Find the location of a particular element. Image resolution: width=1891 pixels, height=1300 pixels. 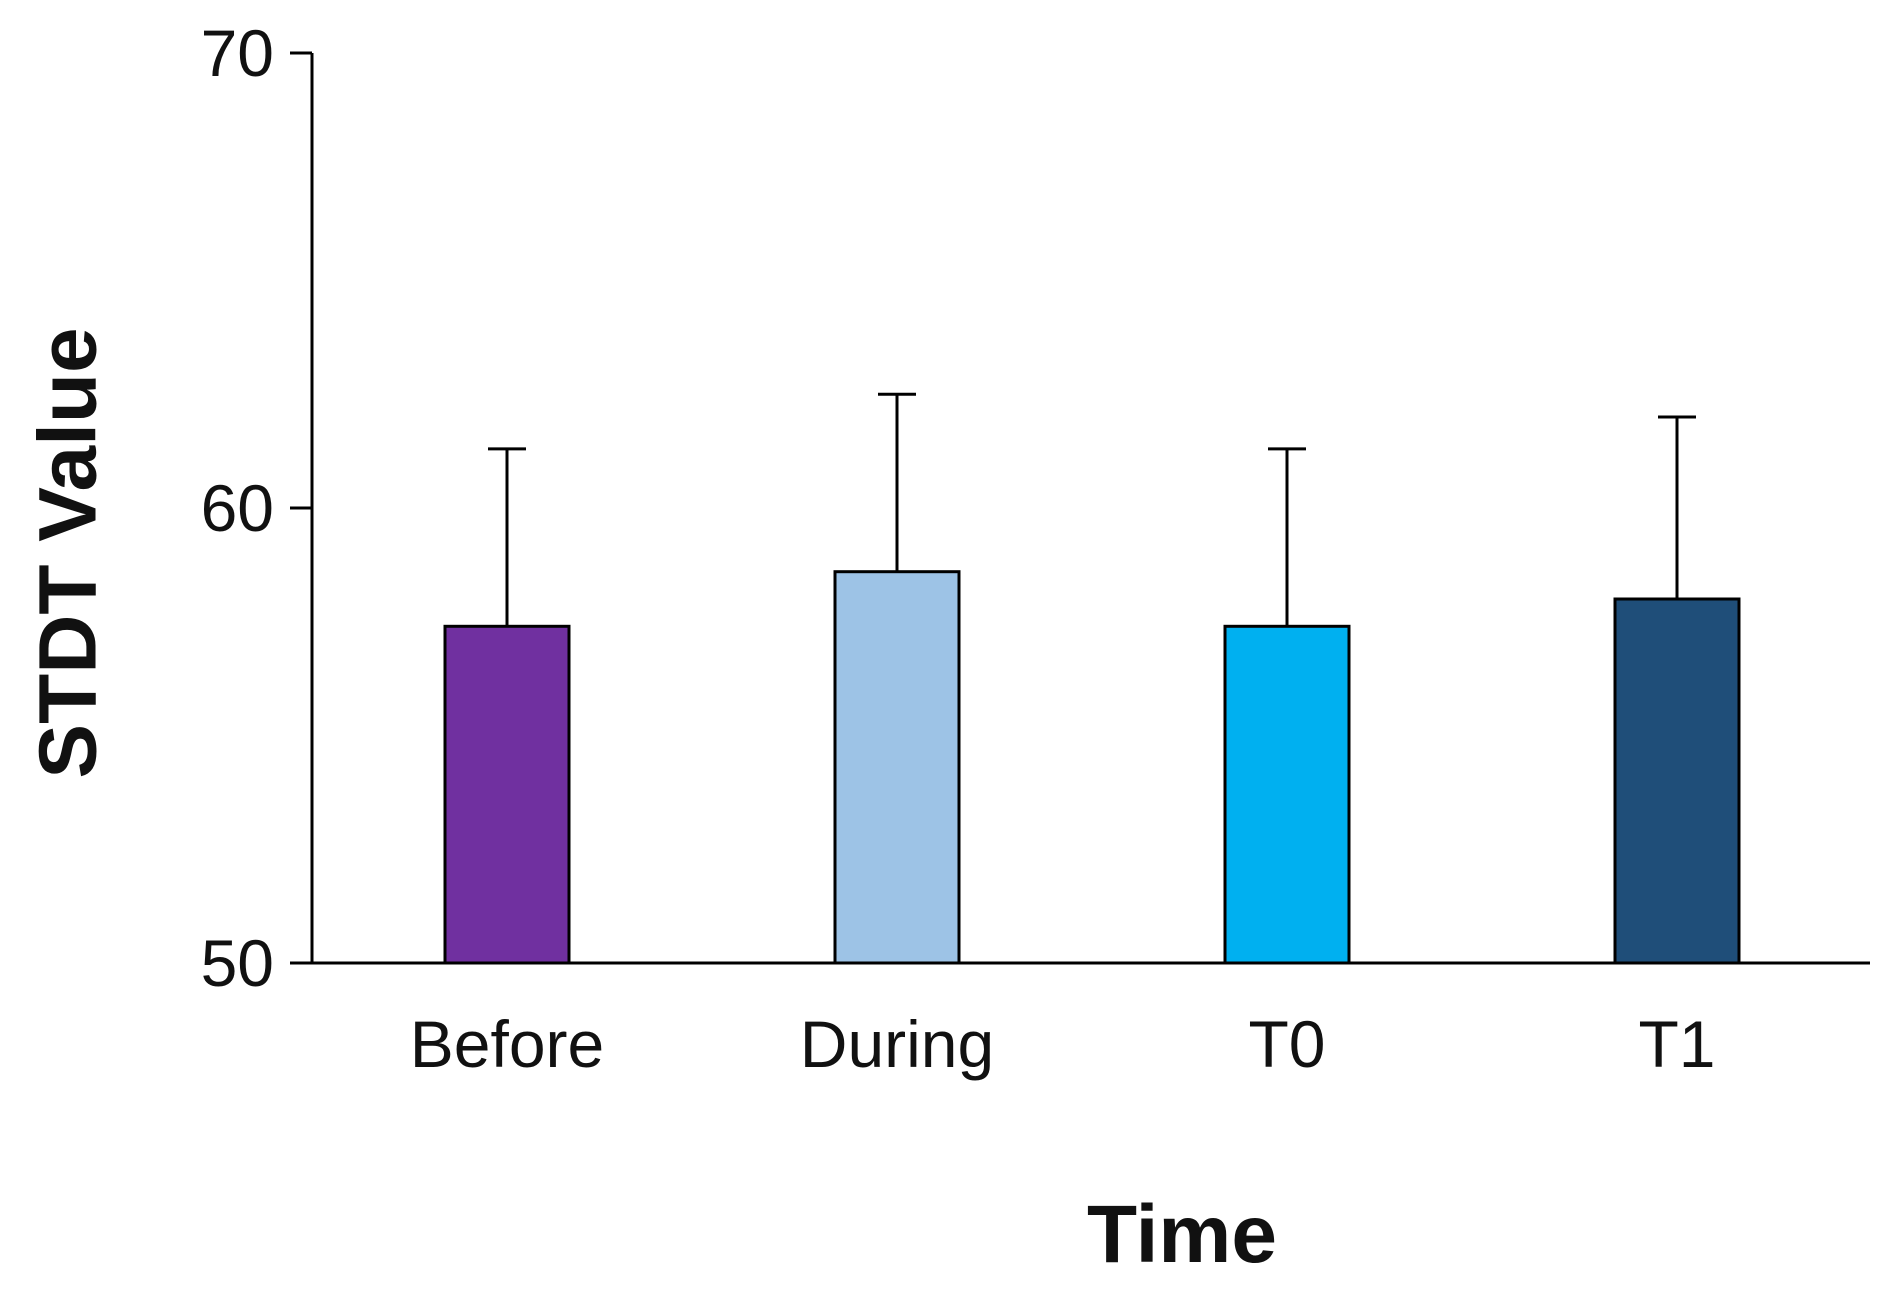

x-category-label: T1 is located at coordinates (1676, 1044).